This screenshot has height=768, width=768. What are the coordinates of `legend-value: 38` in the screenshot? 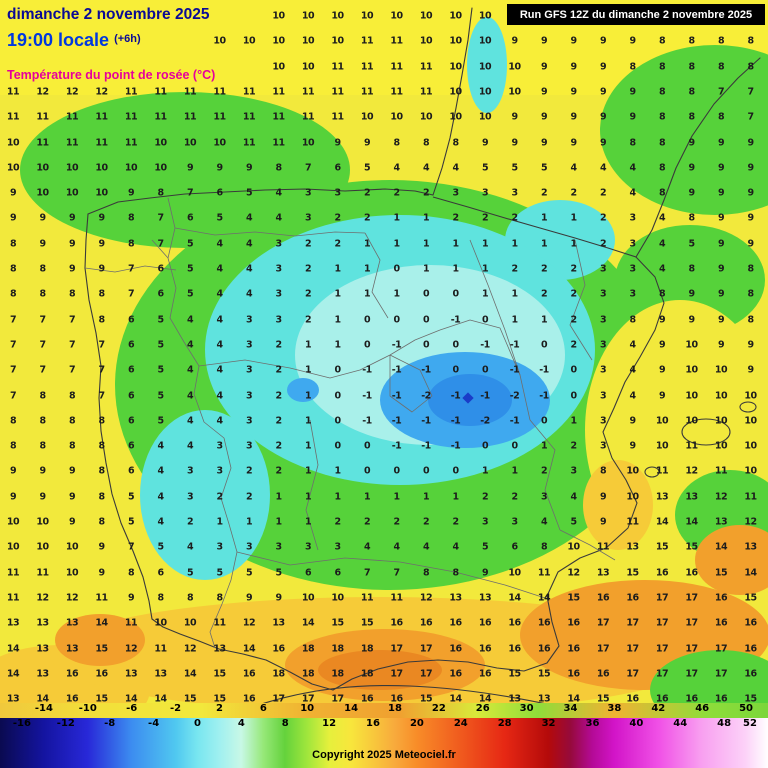 It's located at (614, 708).